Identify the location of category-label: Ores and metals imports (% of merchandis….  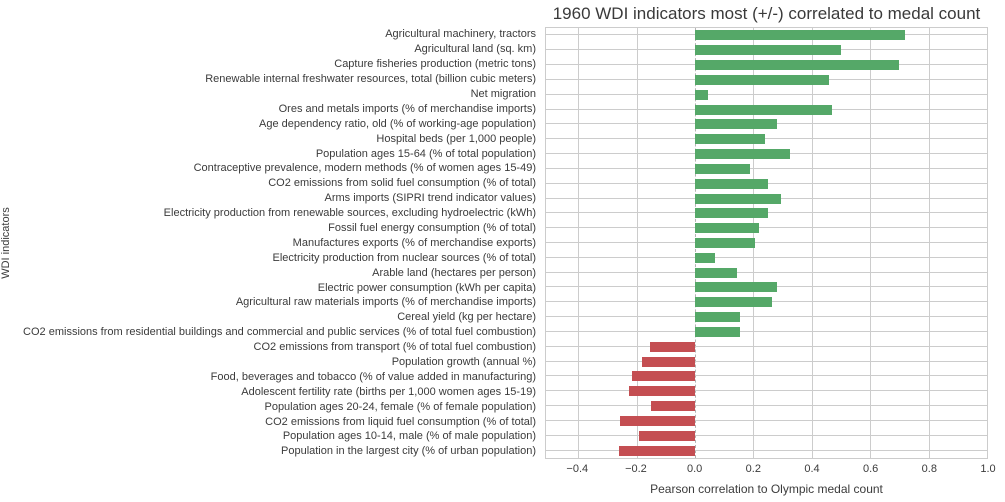
(407, 108).